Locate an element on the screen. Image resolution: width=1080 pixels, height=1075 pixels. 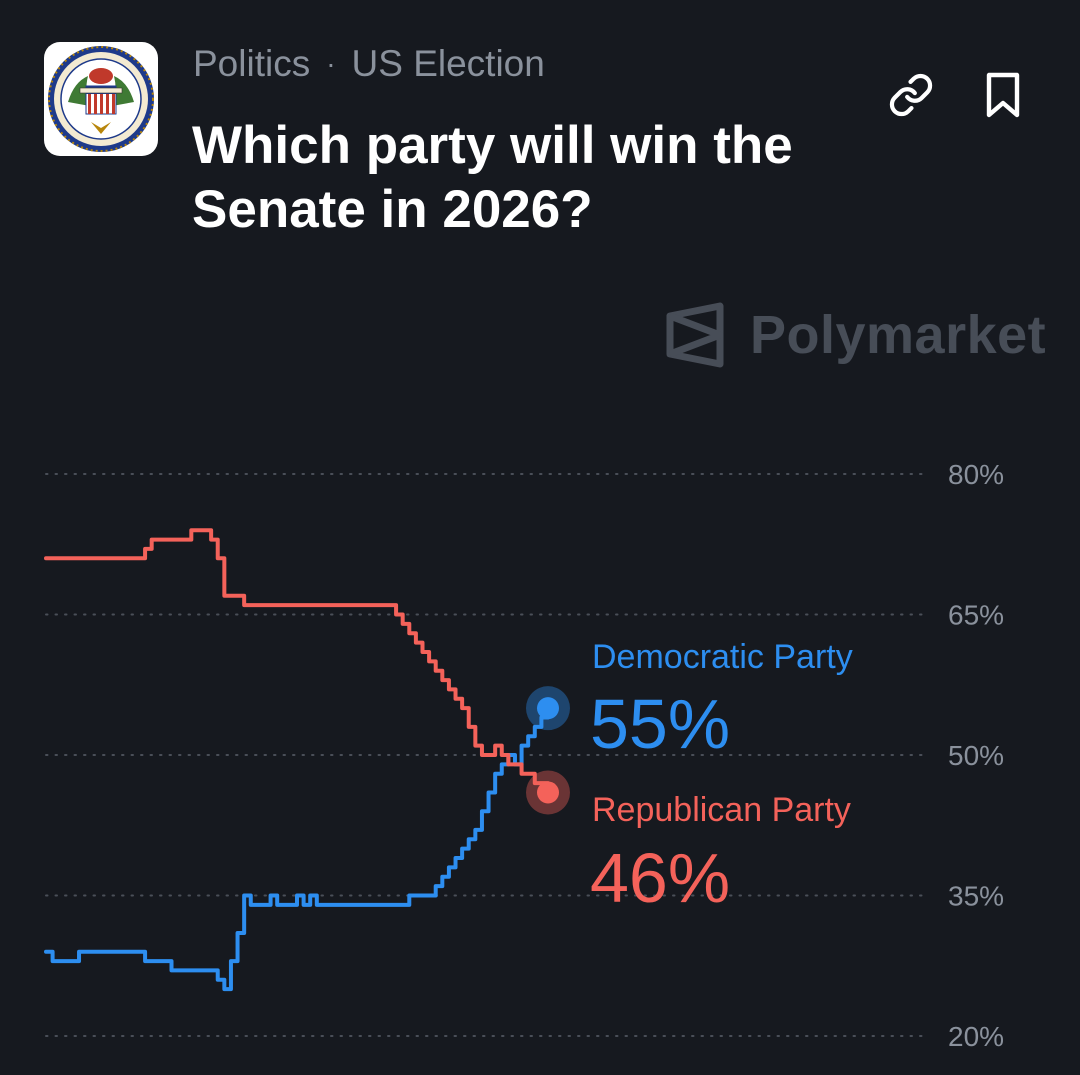
republican-series-name: Republican Party is located at coordinates (721, 810).